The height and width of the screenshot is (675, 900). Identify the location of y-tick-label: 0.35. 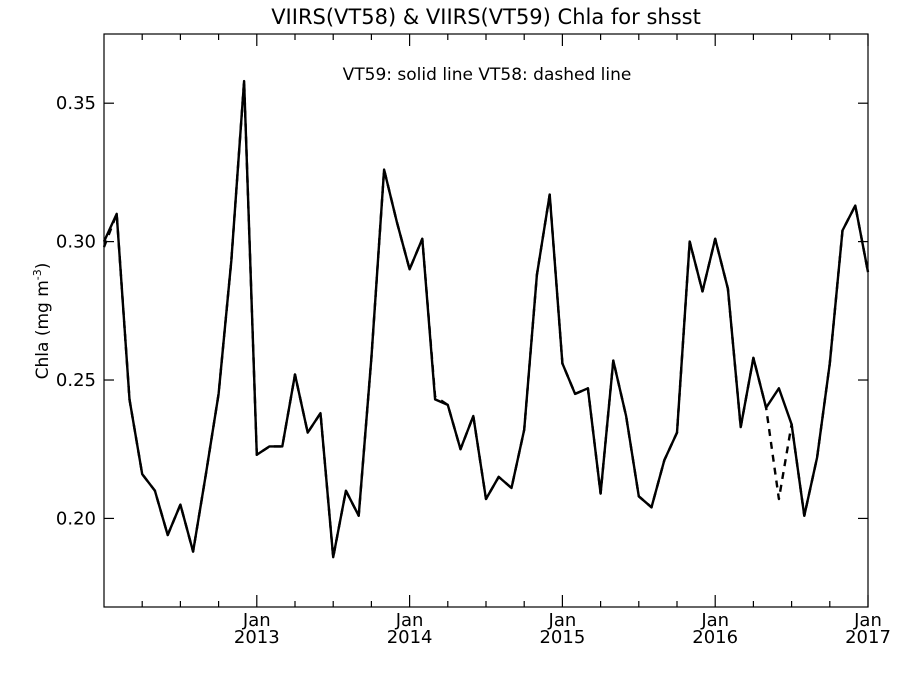
(76, 103).